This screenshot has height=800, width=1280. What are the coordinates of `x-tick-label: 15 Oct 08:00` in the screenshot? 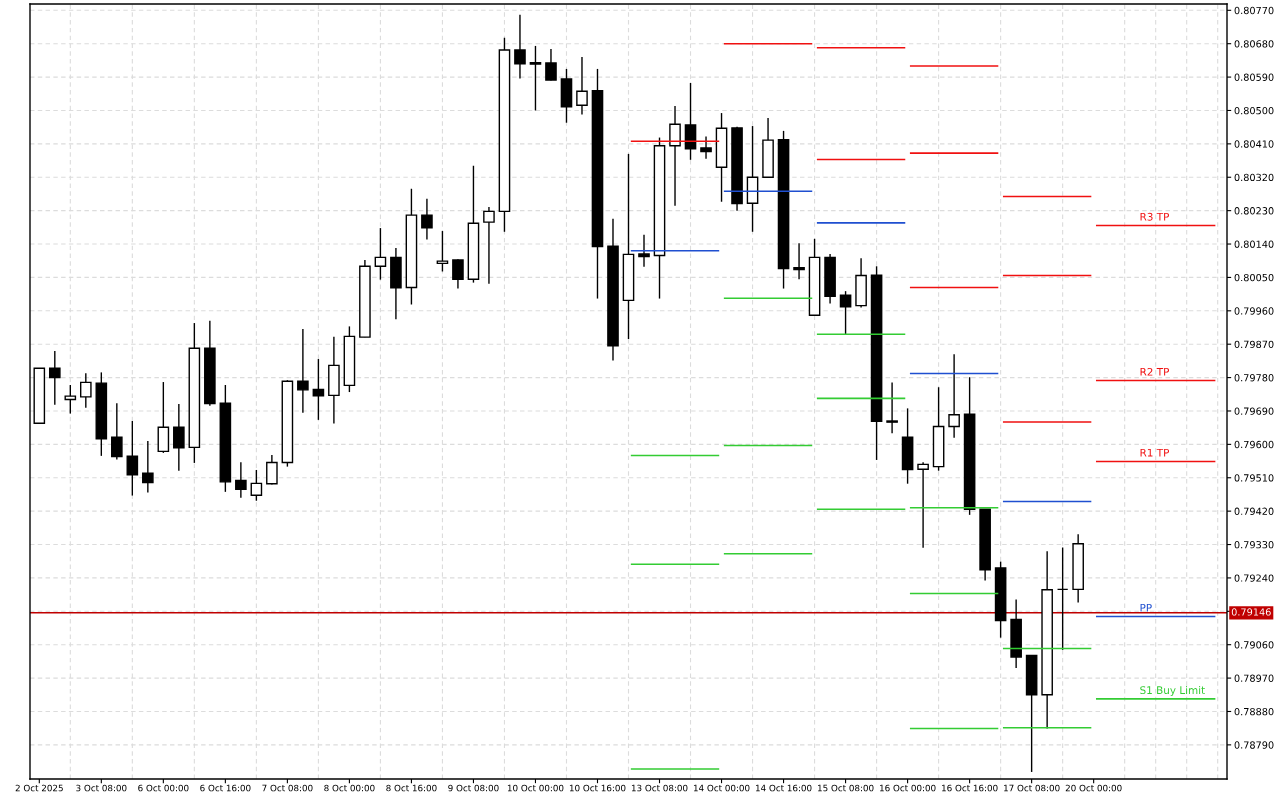 It's located at (846, 788).